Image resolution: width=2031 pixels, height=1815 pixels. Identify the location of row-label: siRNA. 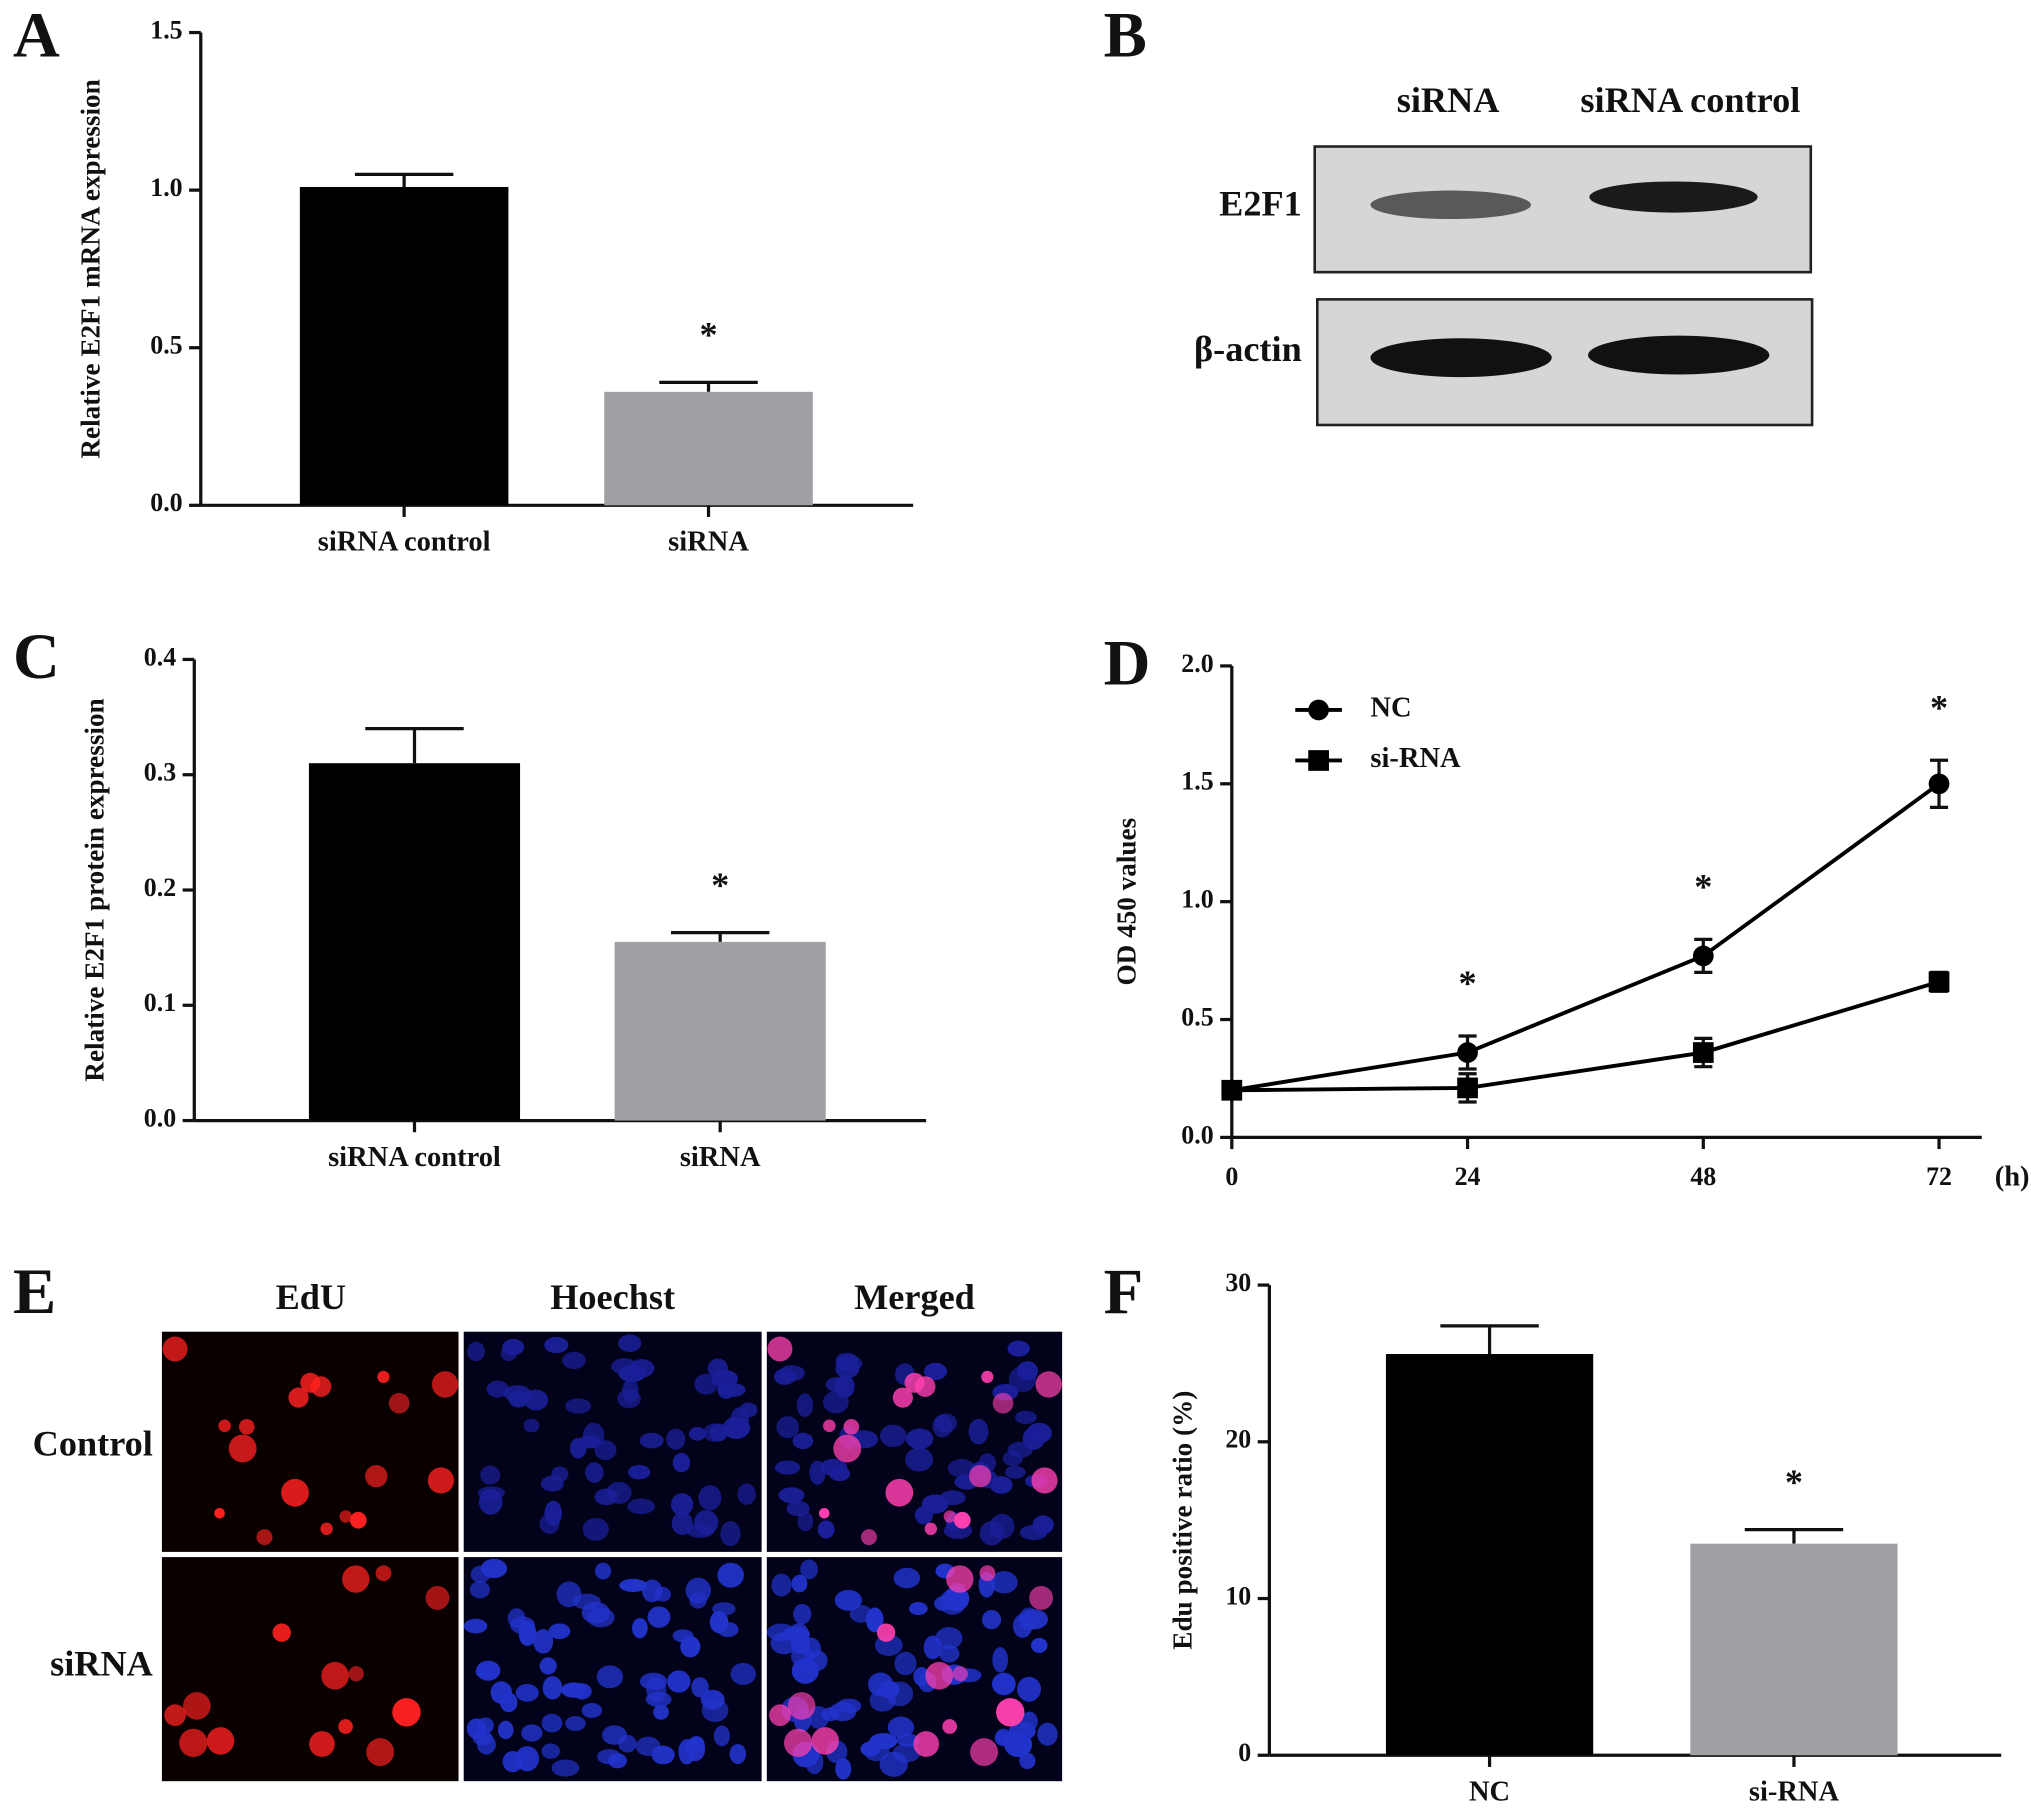
(101, 1664).